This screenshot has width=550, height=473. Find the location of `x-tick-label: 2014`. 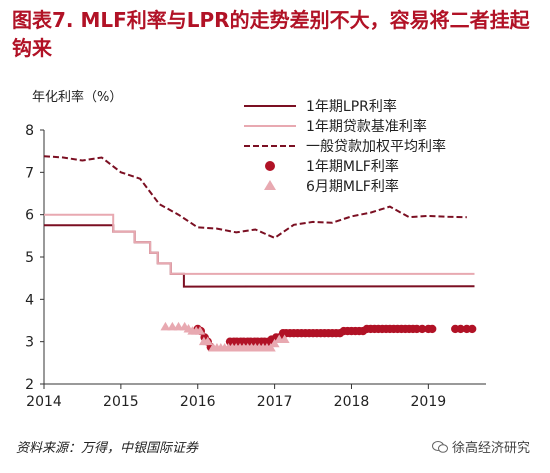

x-tick-label: 2014 is located at coordinates (44, 402).